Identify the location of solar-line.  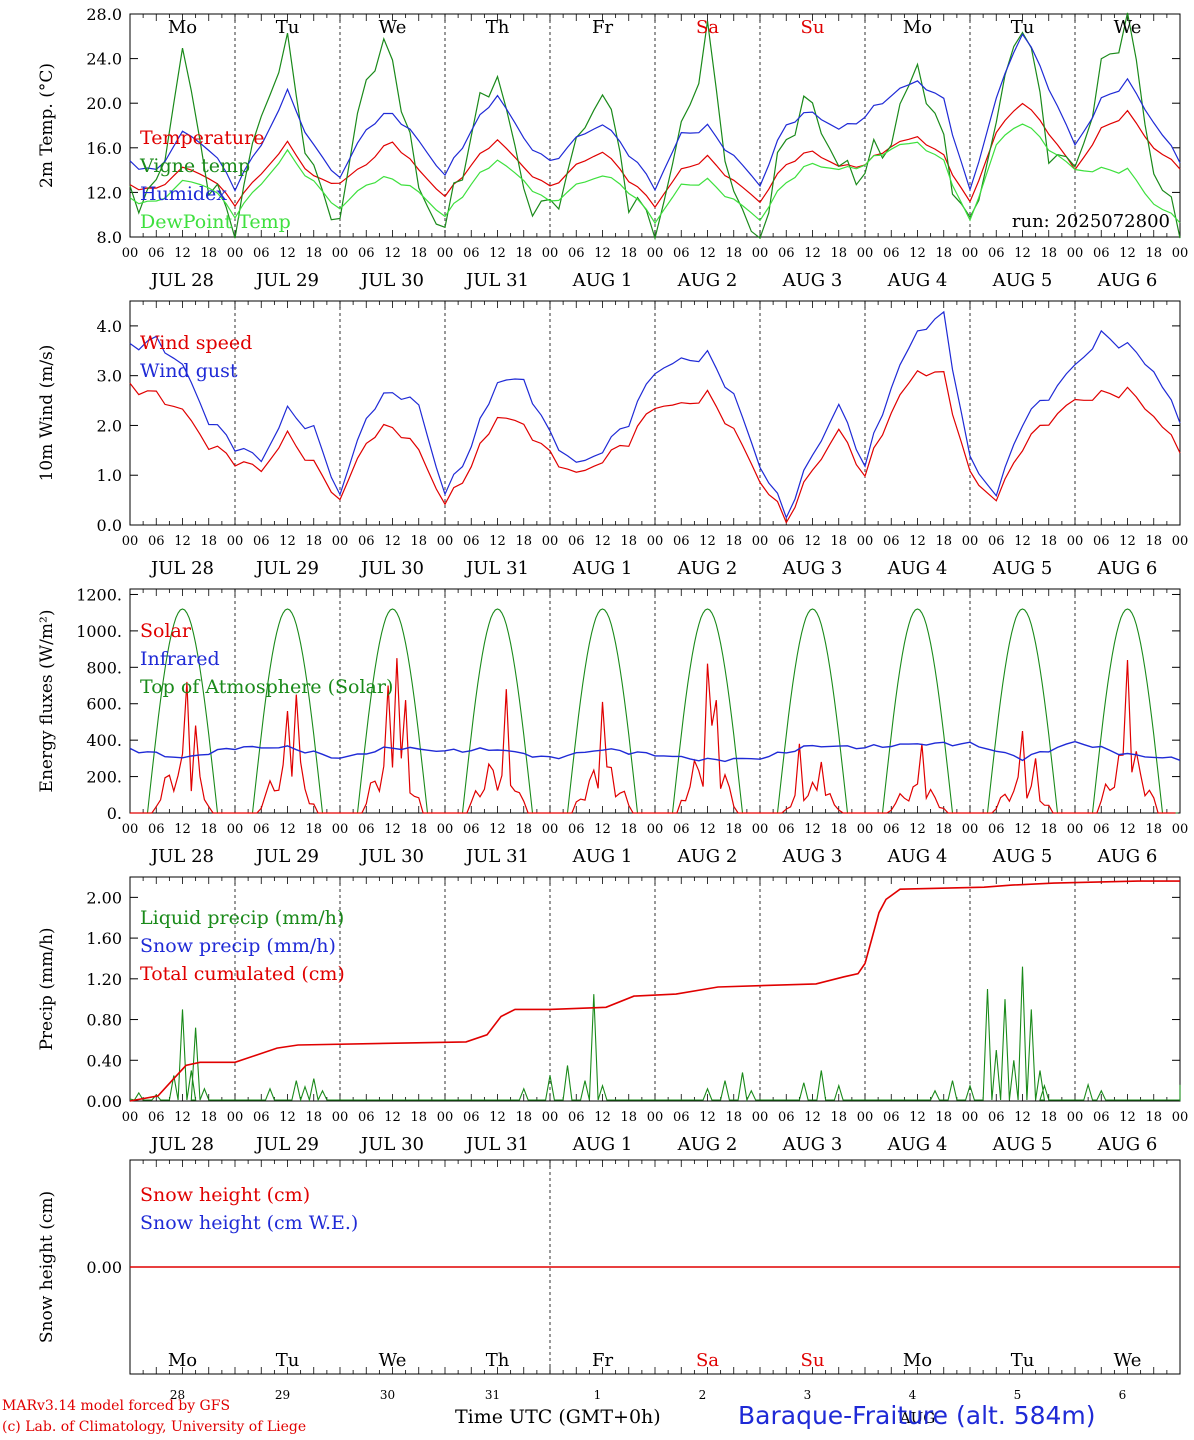
(653, 736).